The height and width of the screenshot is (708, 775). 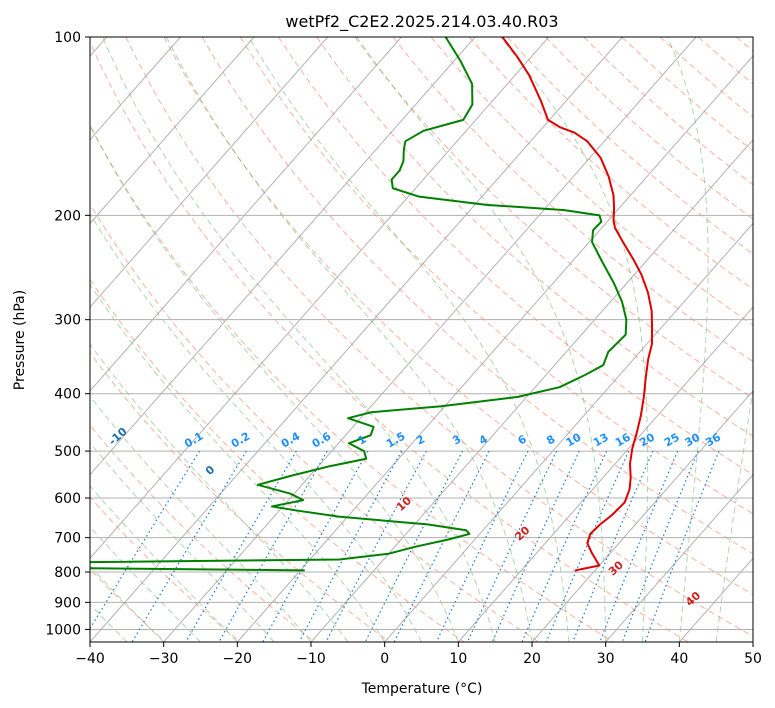 What do you see at coordinates (67, 321) in the screenshot?
I see `y-tick-label: 300` at bounding box center [67, 321].